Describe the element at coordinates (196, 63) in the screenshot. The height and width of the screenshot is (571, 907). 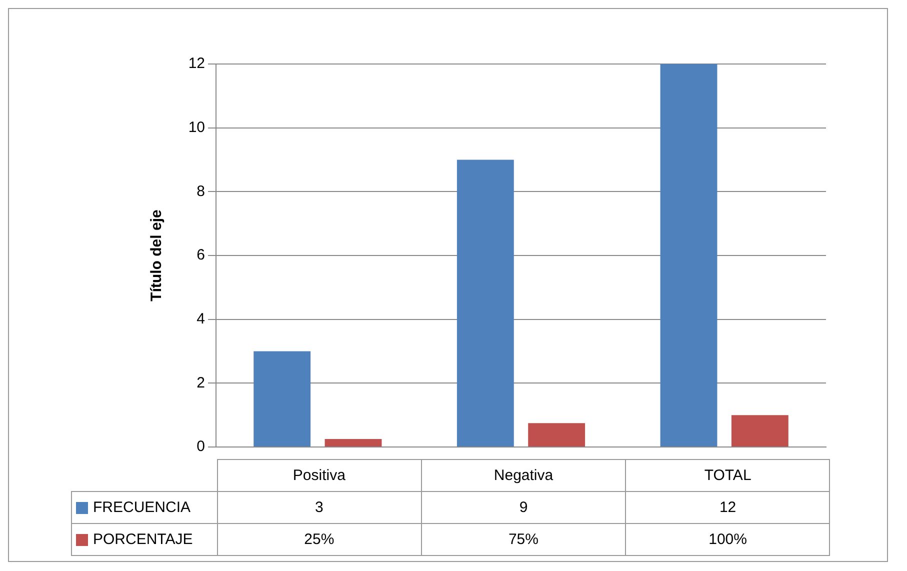
I see `y-tick-label: 12` at that location.